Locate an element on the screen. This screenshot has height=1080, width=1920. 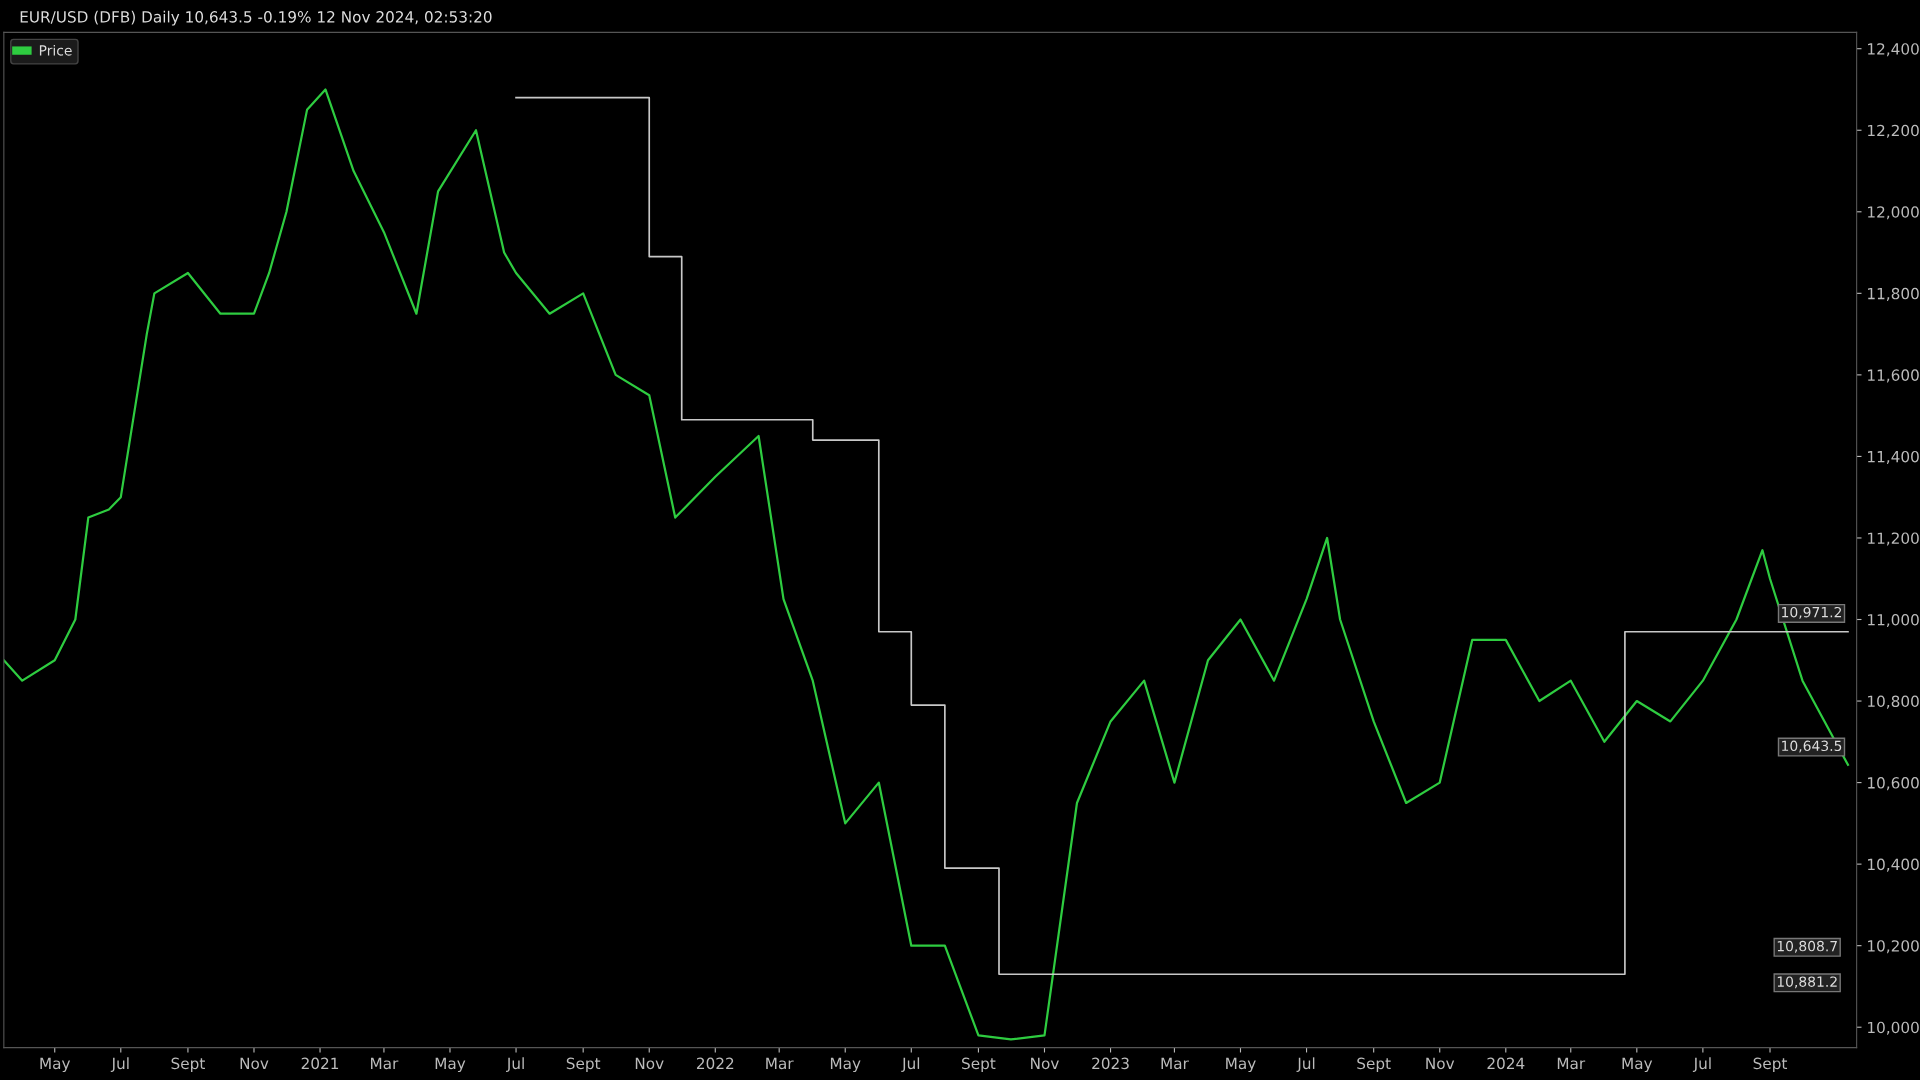
y-tick-label: 11,000 is located at coordinates (1893, 620).